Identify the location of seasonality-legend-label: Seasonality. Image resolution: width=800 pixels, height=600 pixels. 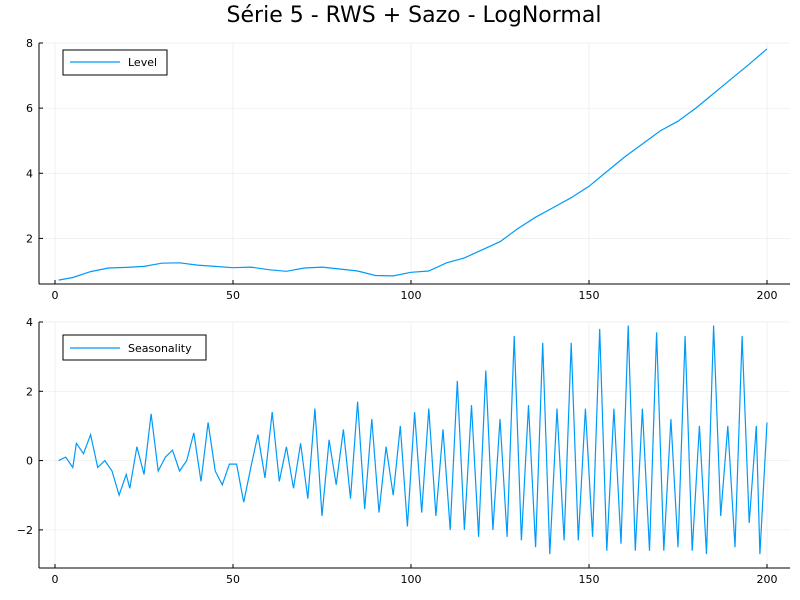
(160, 348).